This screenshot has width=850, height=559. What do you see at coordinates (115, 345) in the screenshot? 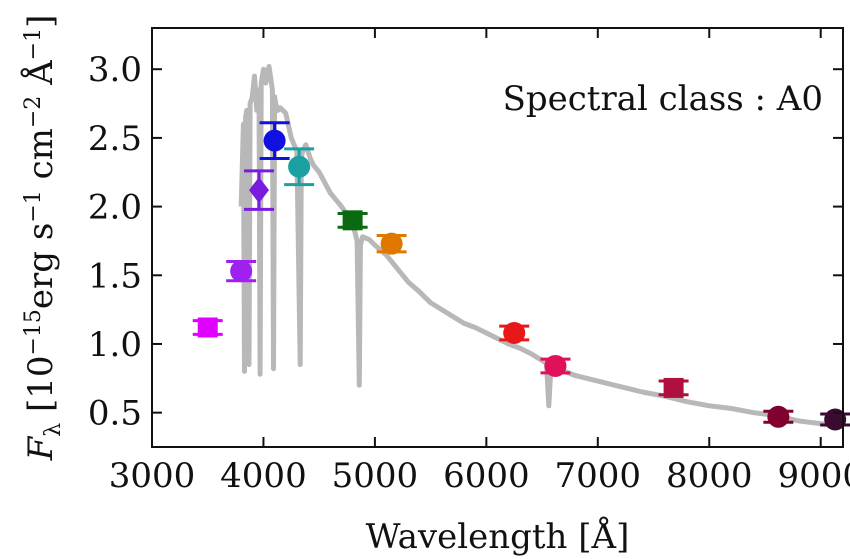
I see `y-tick-label: 1.0` at bounding box center [115, 345].